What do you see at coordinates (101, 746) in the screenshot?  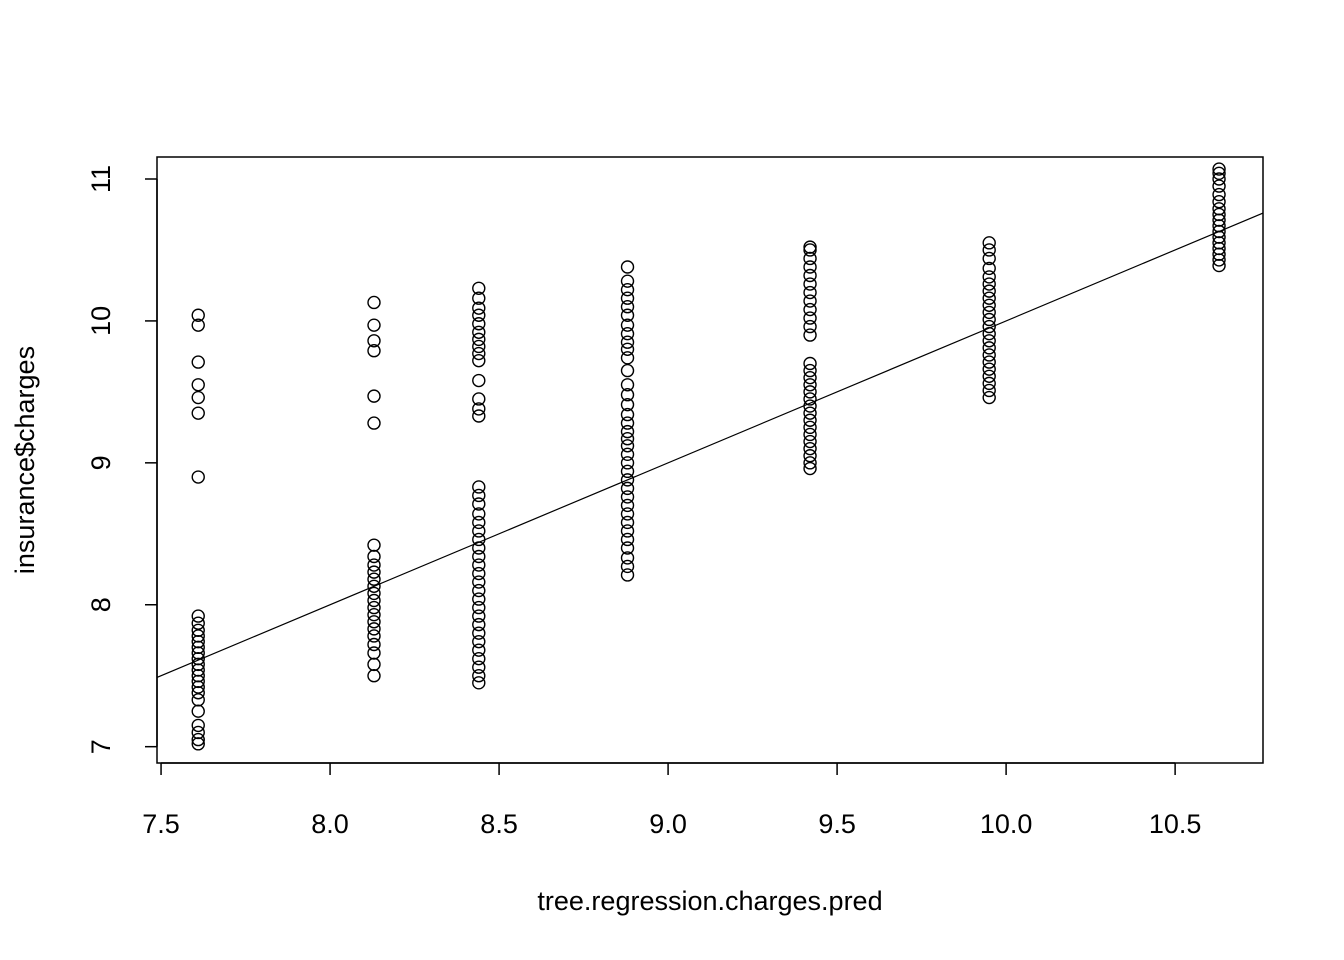 I see `y-tick-label: 7` at bounding box center [101, 746].